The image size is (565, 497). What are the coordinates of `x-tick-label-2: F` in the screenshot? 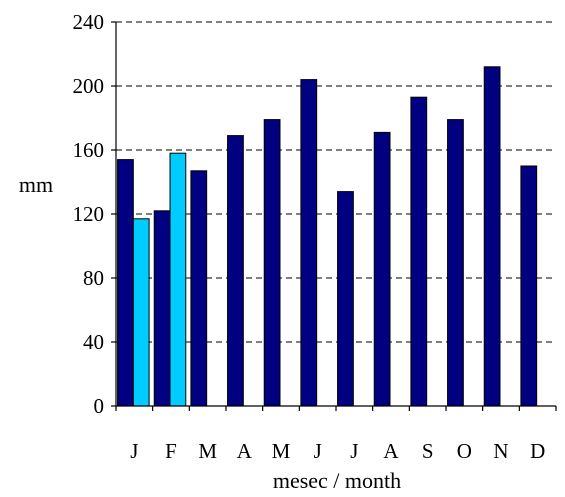 It's located at (171, 451).